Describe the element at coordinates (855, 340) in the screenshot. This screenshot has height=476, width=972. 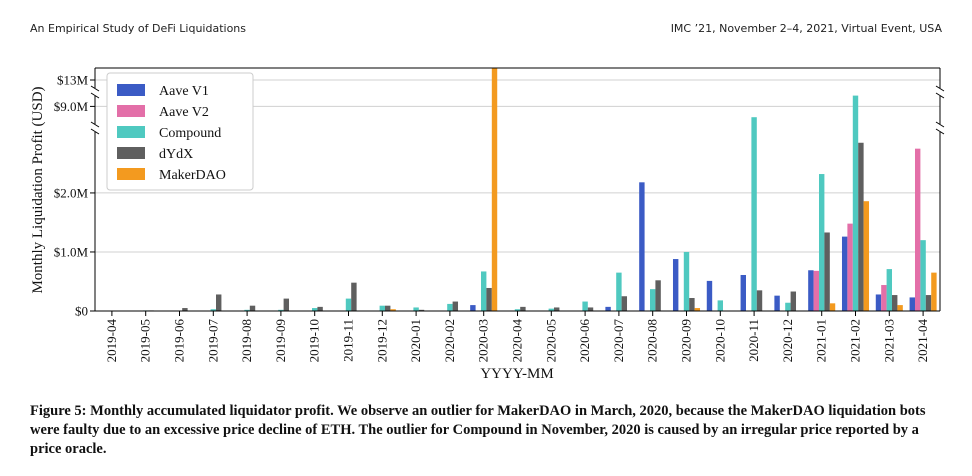
I see `x-tick-label: 2021-02` at that location.